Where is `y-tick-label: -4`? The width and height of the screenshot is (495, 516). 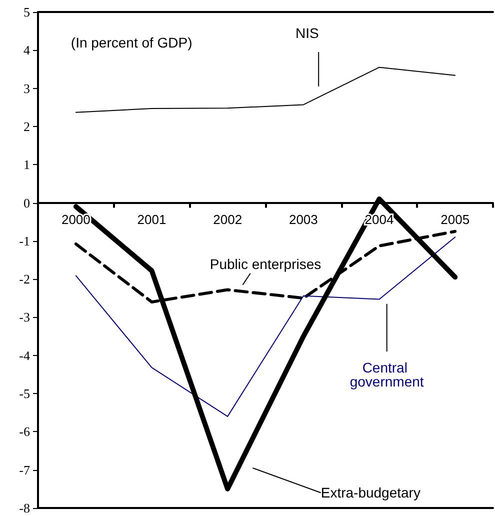
y-tick-label: -4 is located at coordinates (24, 355).